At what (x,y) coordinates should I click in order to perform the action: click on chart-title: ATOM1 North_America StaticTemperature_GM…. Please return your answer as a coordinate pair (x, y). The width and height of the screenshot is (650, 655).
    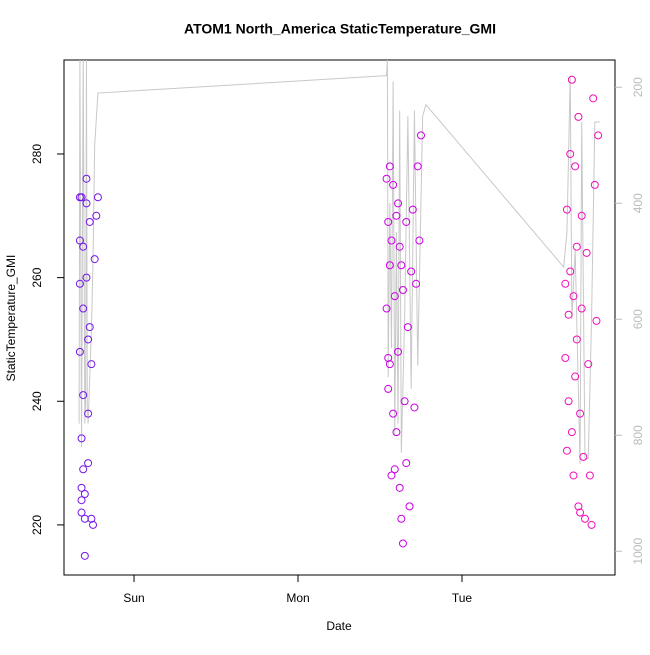
    Looking at the image, I should click on (340, 29).